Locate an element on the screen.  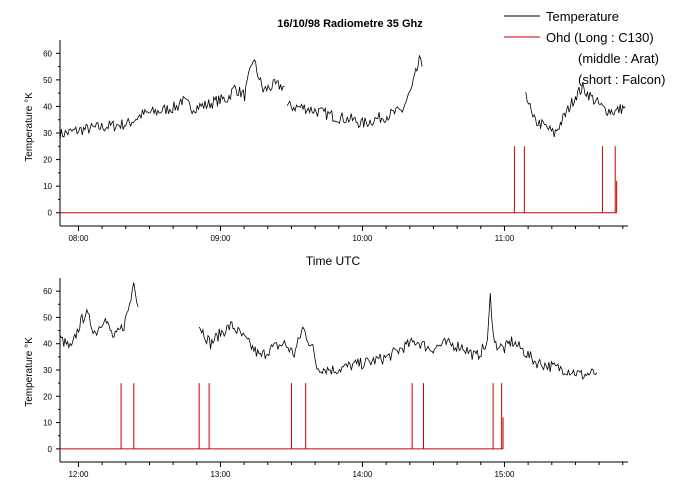
bottom-x-tick-label: 14:00 is located at coordinates (362, 474).